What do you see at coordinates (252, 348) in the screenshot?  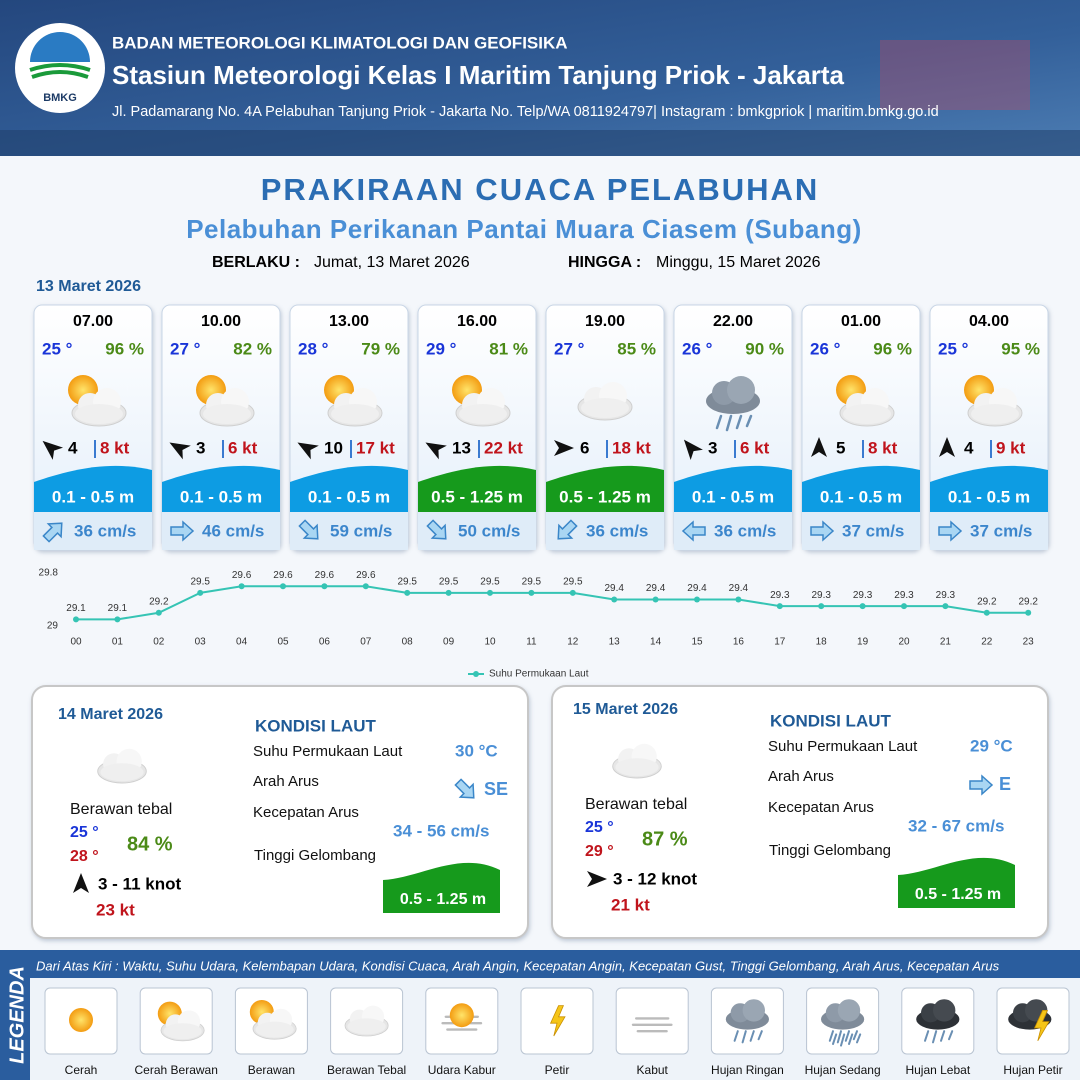 I see `humidity: 82 %` at bounding box center [252, 348].